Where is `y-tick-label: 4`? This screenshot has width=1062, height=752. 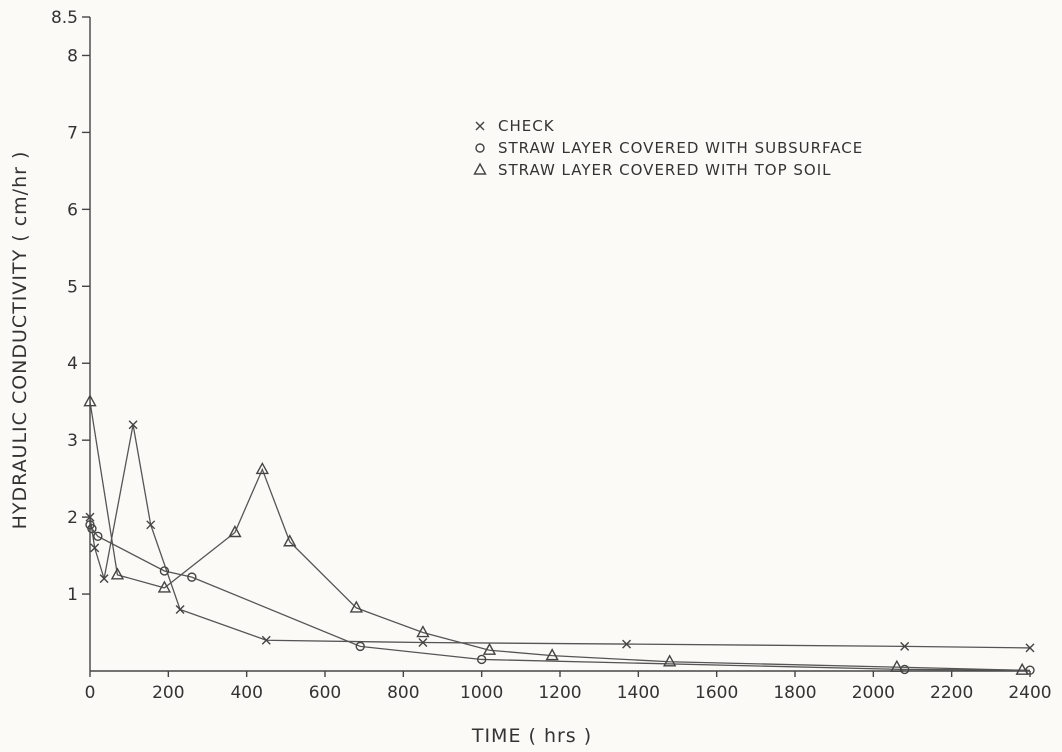
y-tick-label: 4 is located at coordinates (72, 364).